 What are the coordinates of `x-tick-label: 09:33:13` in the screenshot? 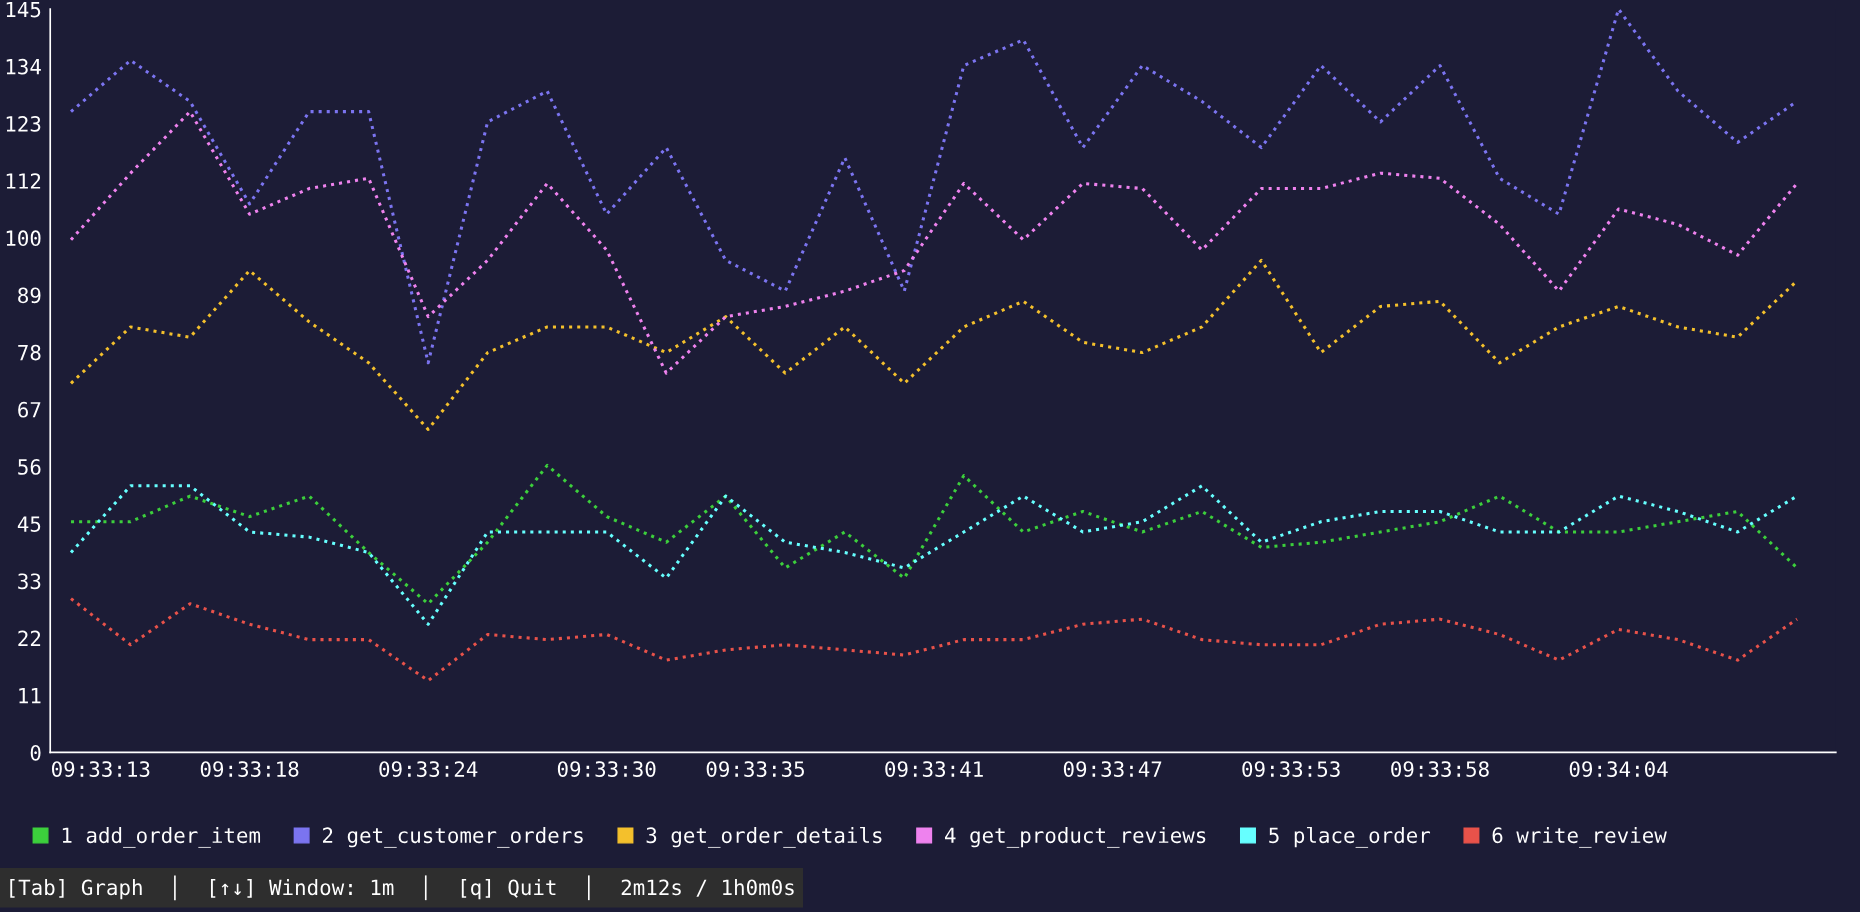 It's located at (100, 769).